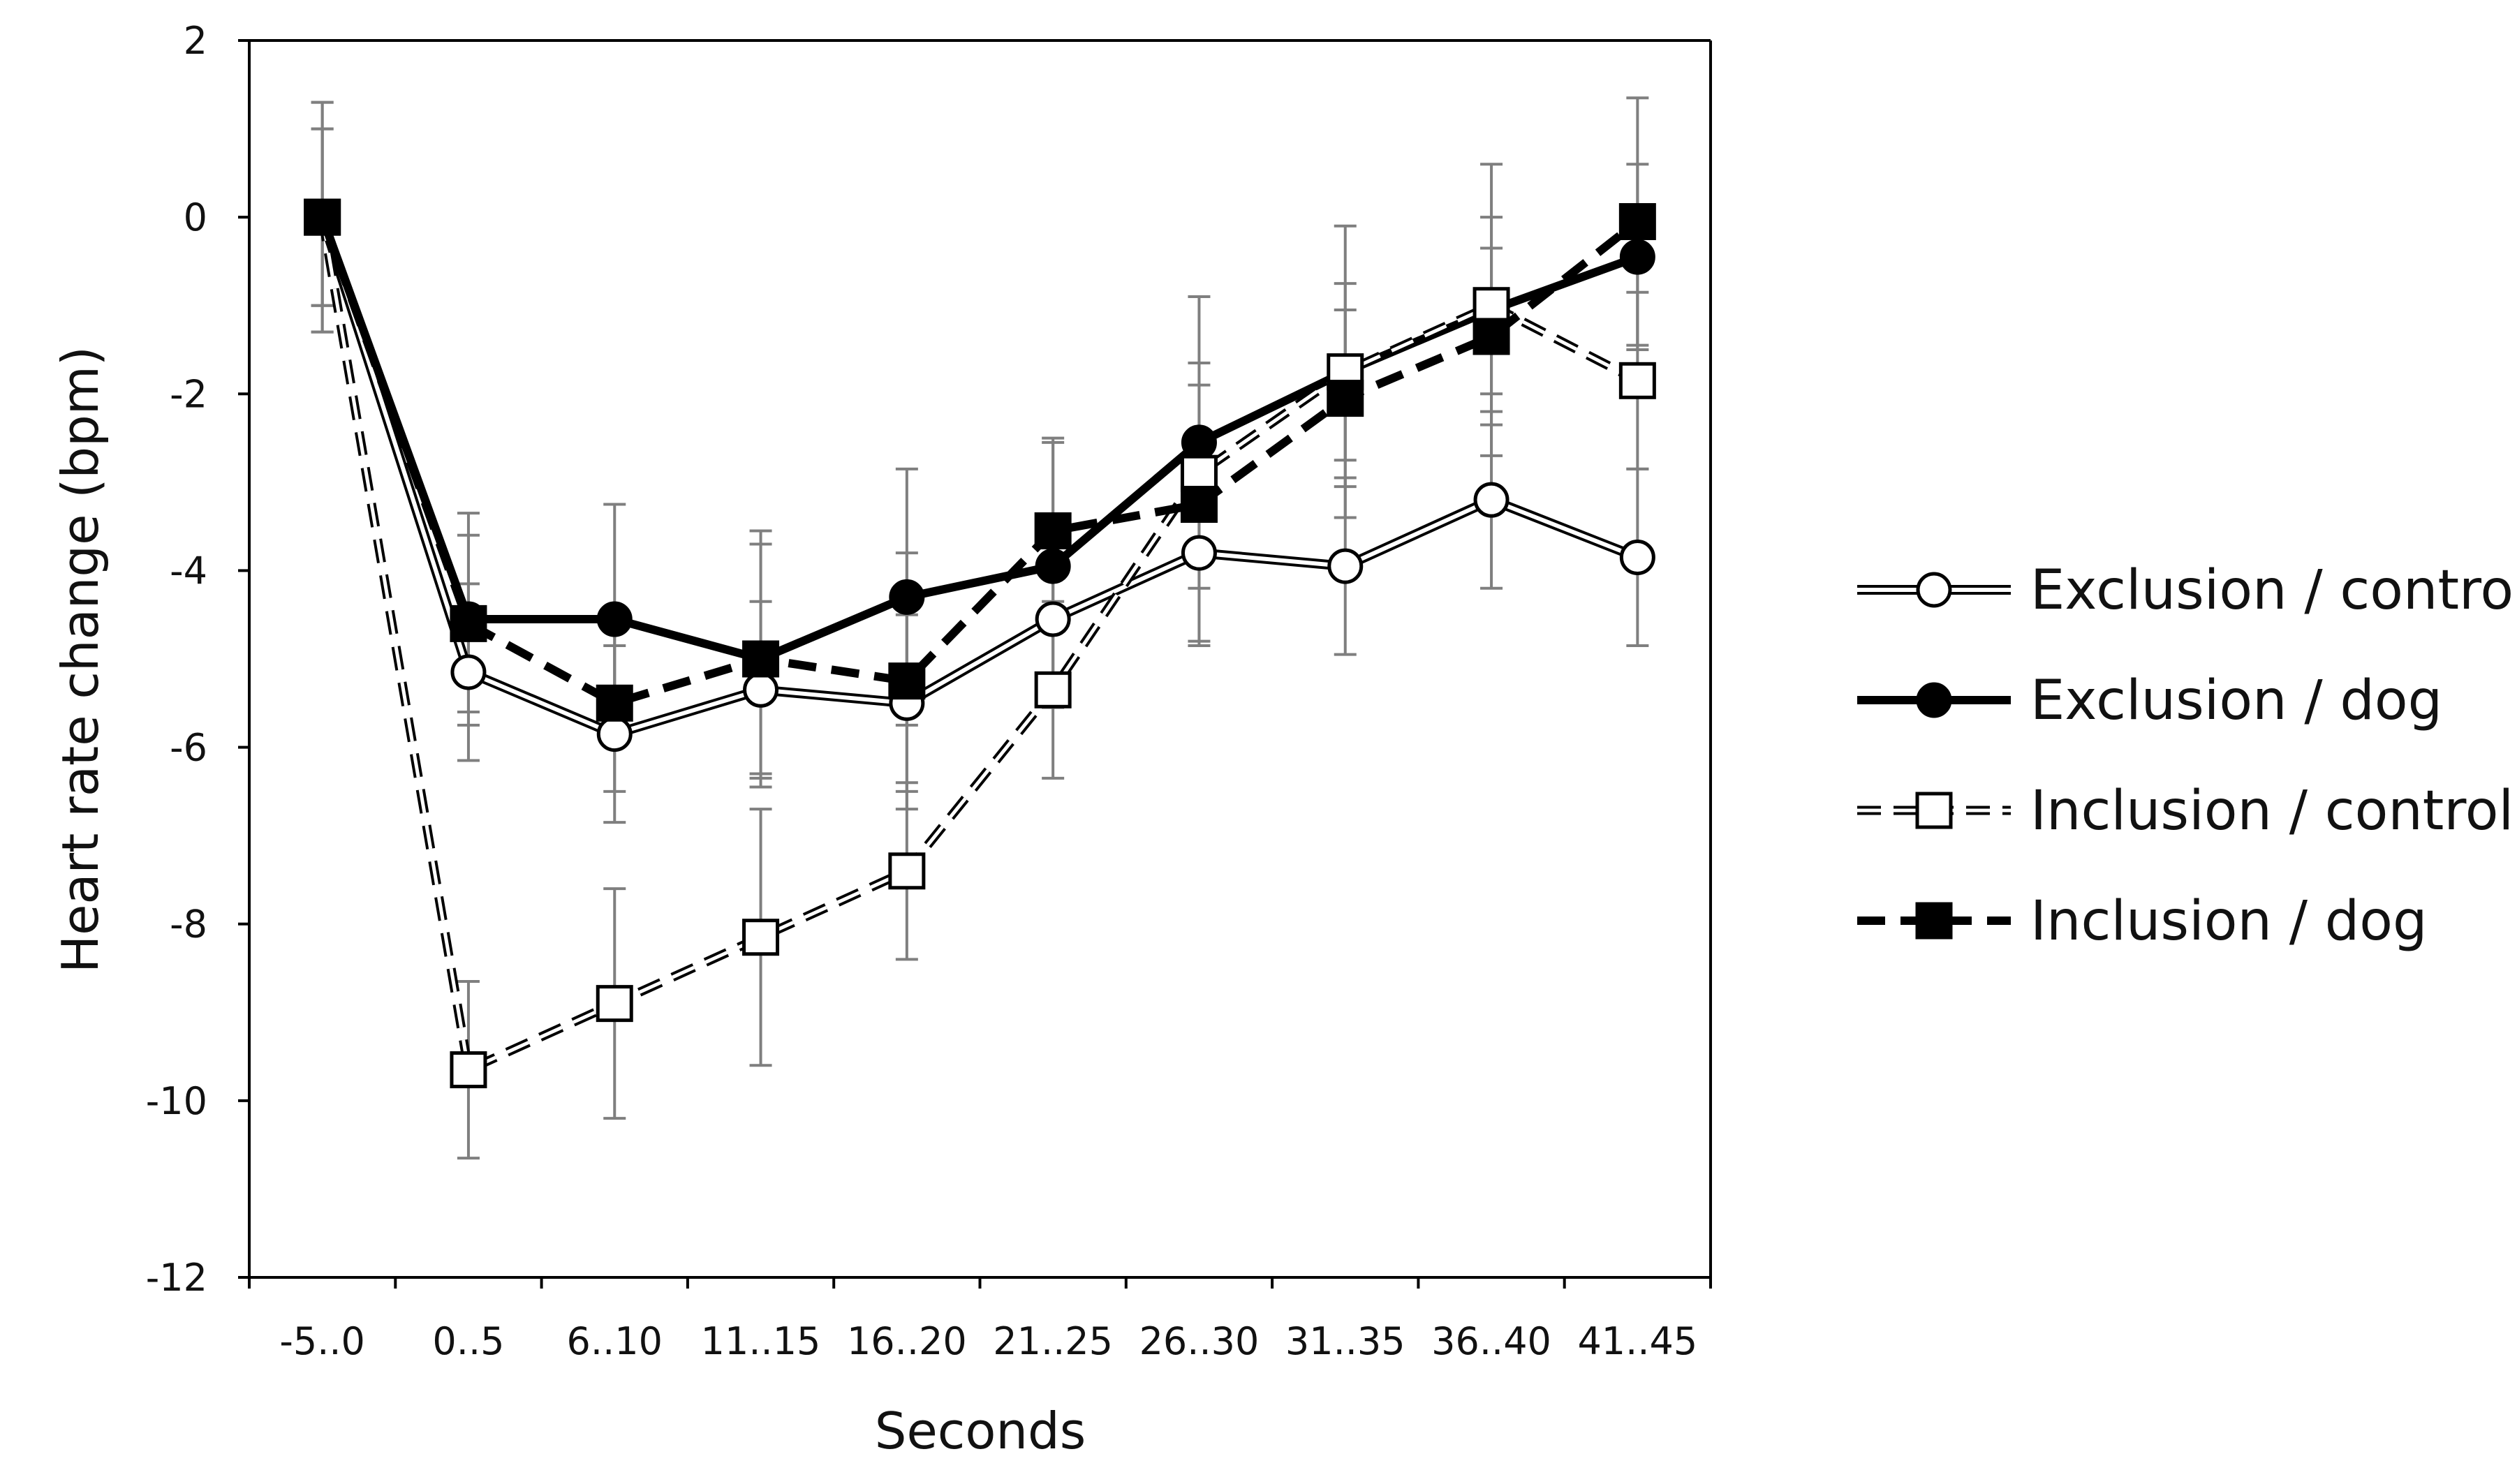 The image size is (2517, 1484). Describe the element at coordinates (1053, 1341) in the screenshot. I see `x-tick-label: 21..25` at that location.